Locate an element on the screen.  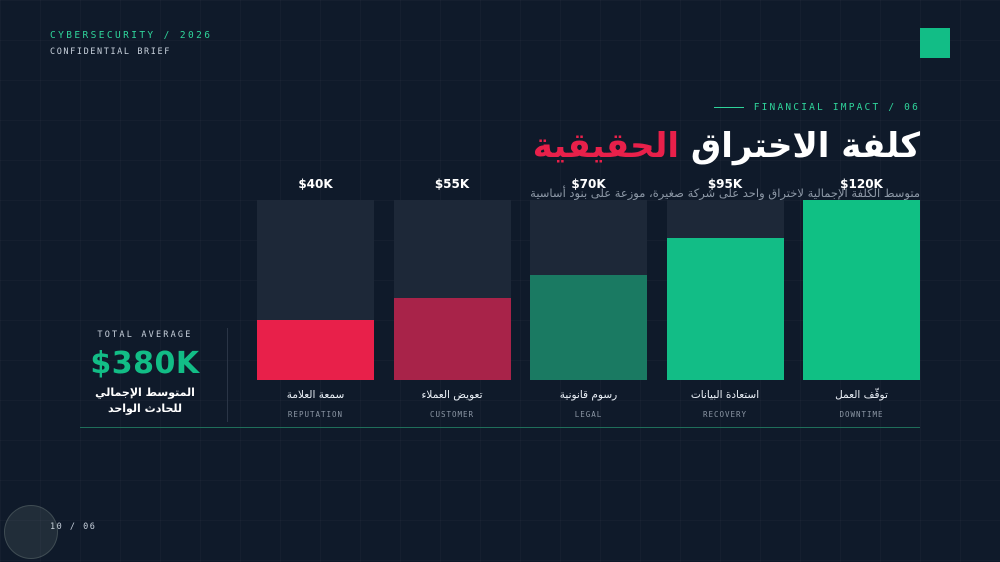
accent-square is located at coordinates (935, 43).